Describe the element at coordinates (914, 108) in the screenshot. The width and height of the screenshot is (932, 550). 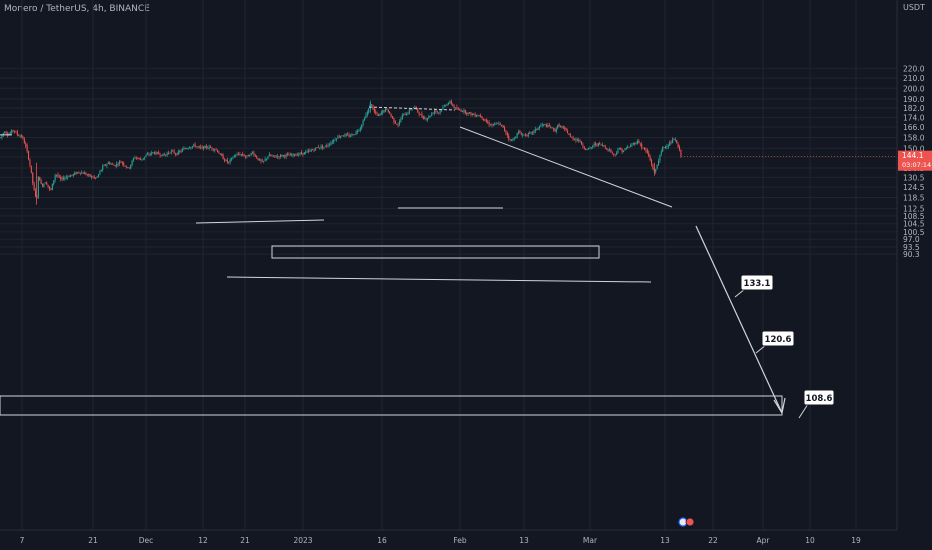
I see `price-tick-label: 182.0` at that location.